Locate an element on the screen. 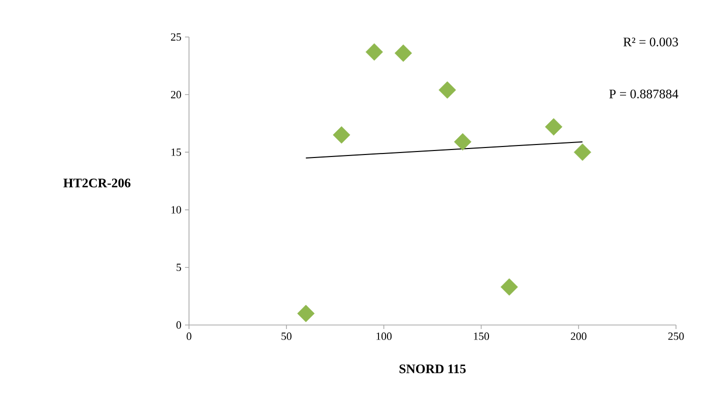 This screenshot has width=708, height=413. annotation: R² = 0.003 is located at coordinates (650, 42).